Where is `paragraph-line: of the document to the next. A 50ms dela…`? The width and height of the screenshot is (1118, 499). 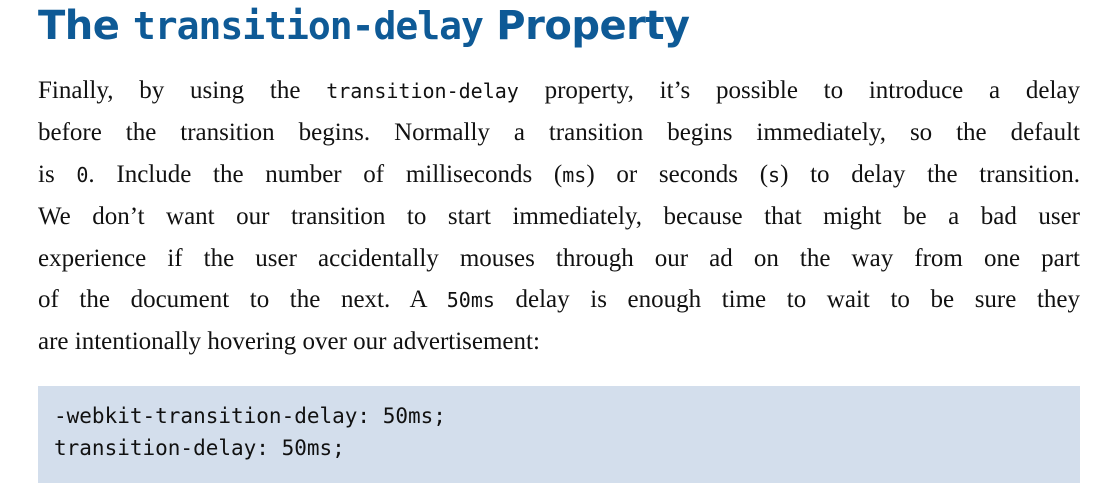
paragraph-line: of the document to the next. A 50ms dela… is located at coordinates (559, 300).